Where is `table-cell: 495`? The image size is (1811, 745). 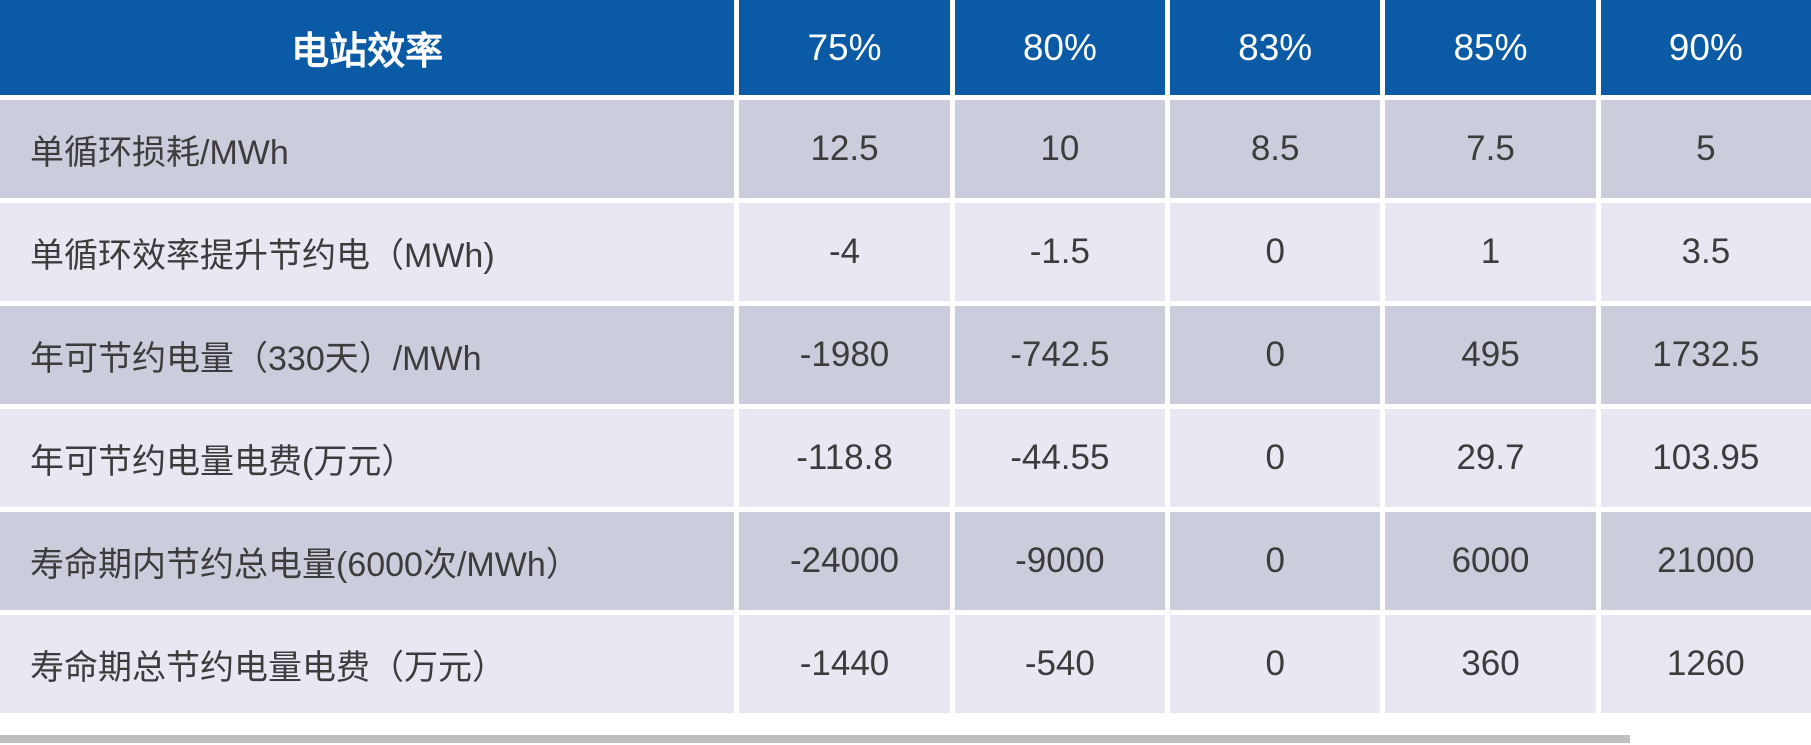 table-cell: 495 is located at coordinates (1490, 355).